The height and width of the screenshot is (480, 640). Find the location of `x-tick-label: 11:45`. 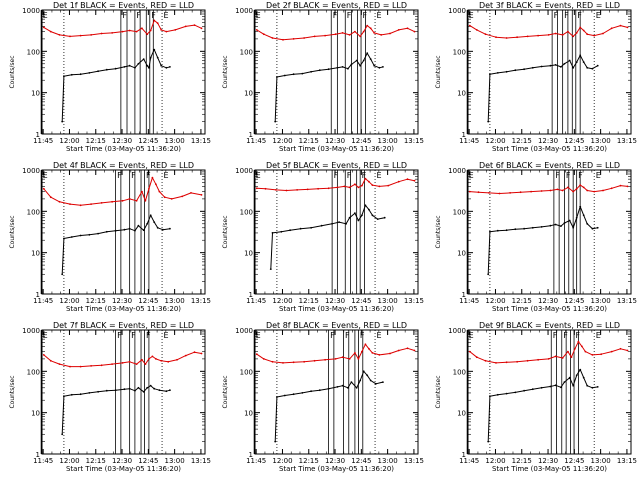

x-tick-label: 11:45 is located at coordinates (256, 301).